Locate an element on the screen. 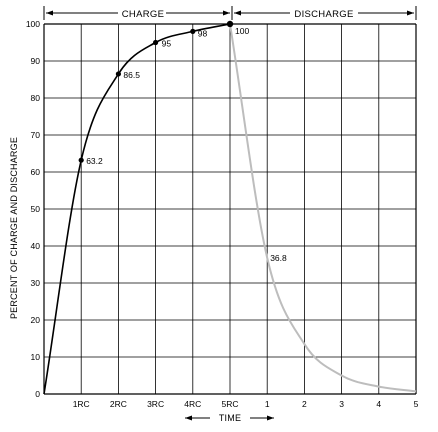 This screenshot has height=432, width=438. y-tick-label: 90 is located at coordinates (36, 61).